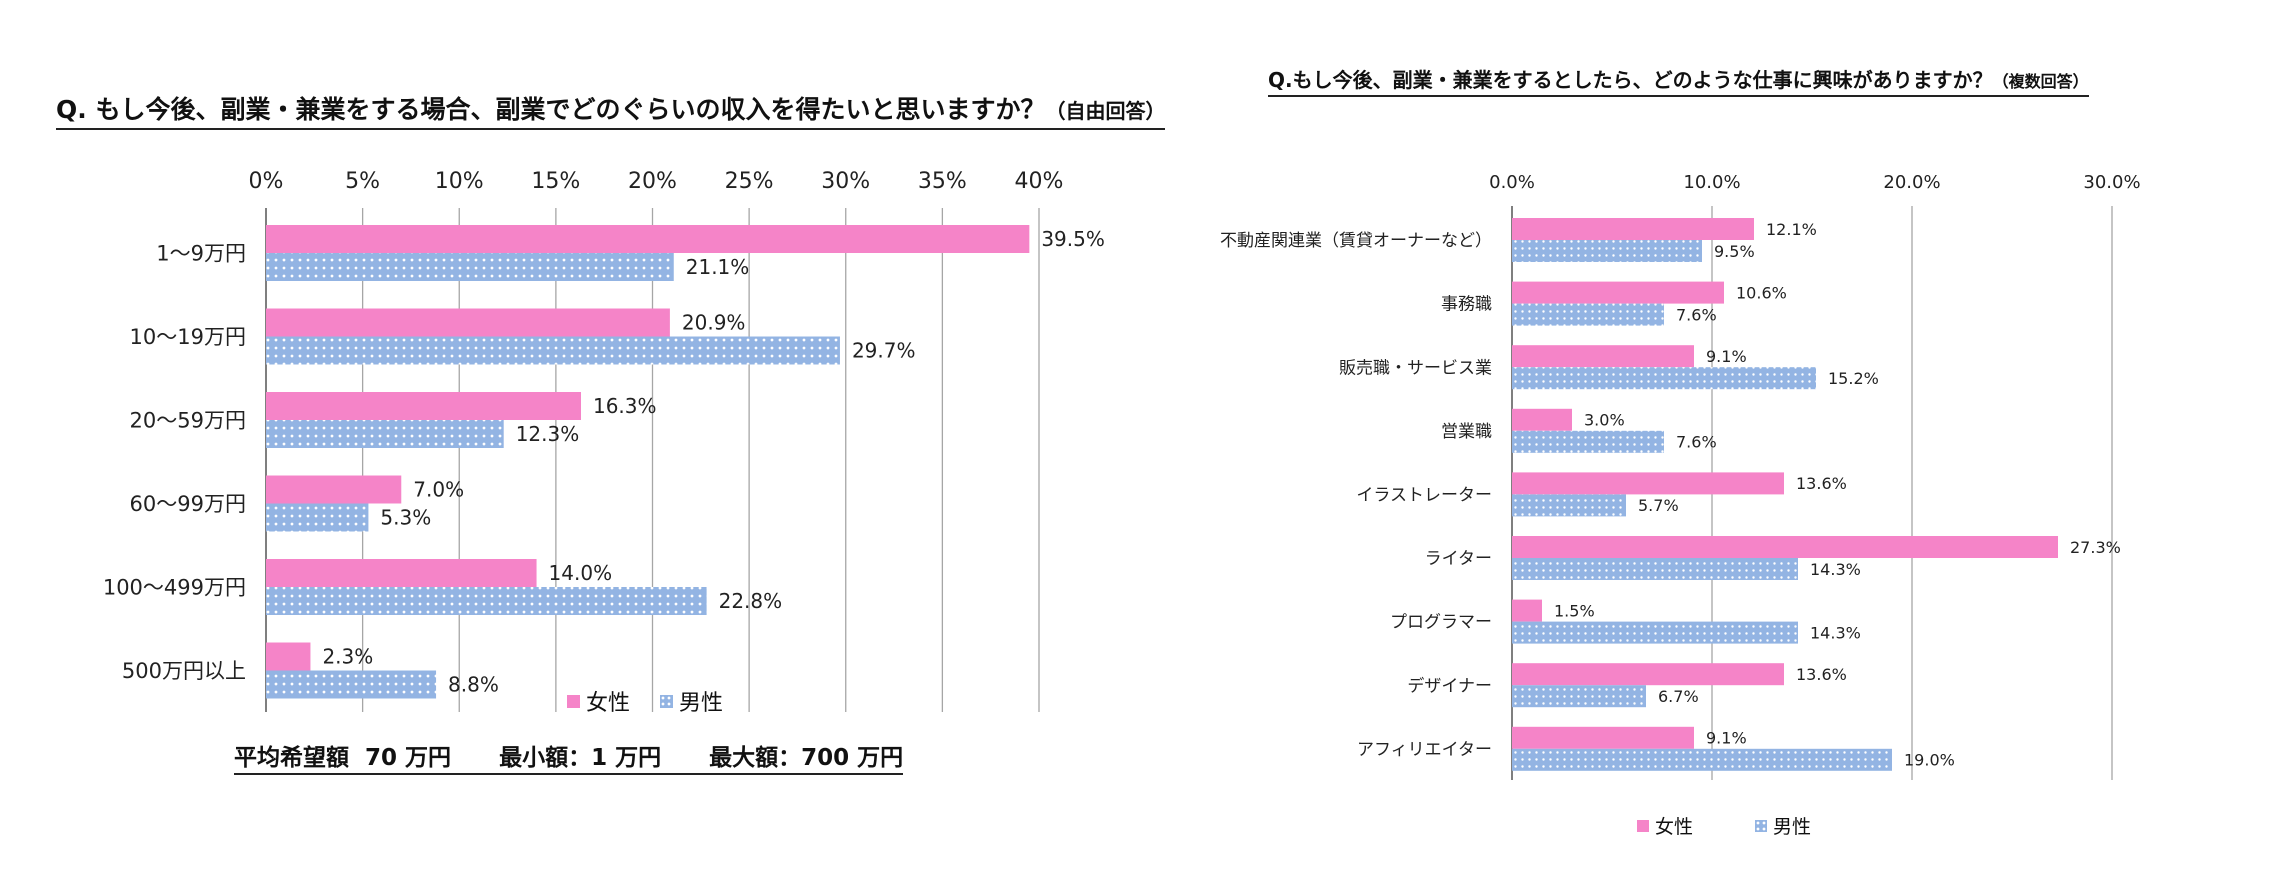 The image size is (2271, 880). I want to click on chart2-data-label-female: 9.1%, so click(1726, 738).